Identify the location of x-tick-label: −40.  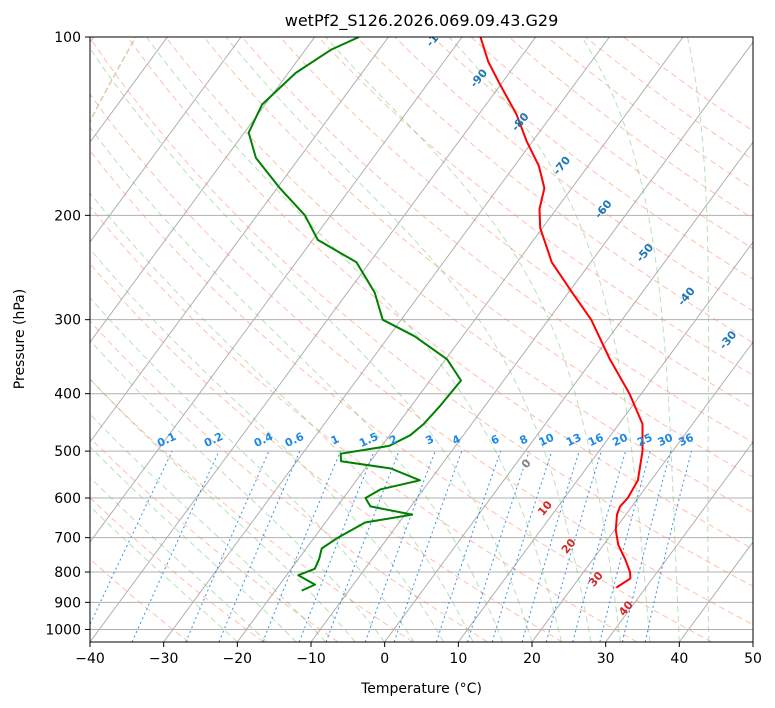
(90, 659).